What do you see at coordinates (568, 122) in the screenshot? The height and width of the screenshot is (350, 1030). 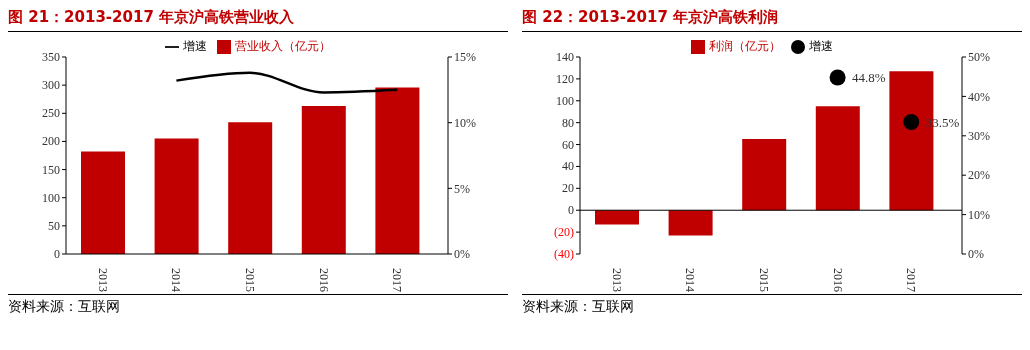 I see `y-tick-label: 80` at bounding box center [568, 122].